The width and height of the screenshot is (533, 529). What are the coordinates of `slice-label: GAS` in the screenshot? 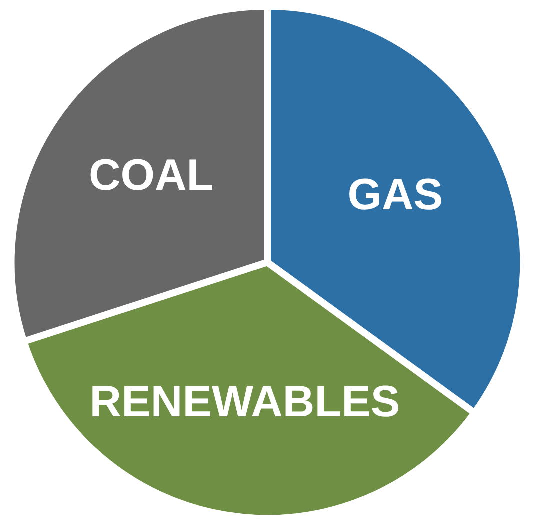 It's located at (396, 195).